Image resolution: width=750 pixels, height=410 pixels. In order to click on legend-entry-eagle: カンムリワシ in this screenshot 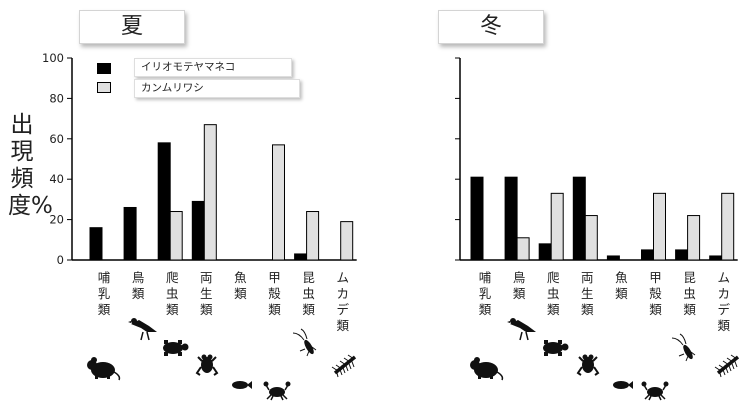, I will do `click(217, 88)`.